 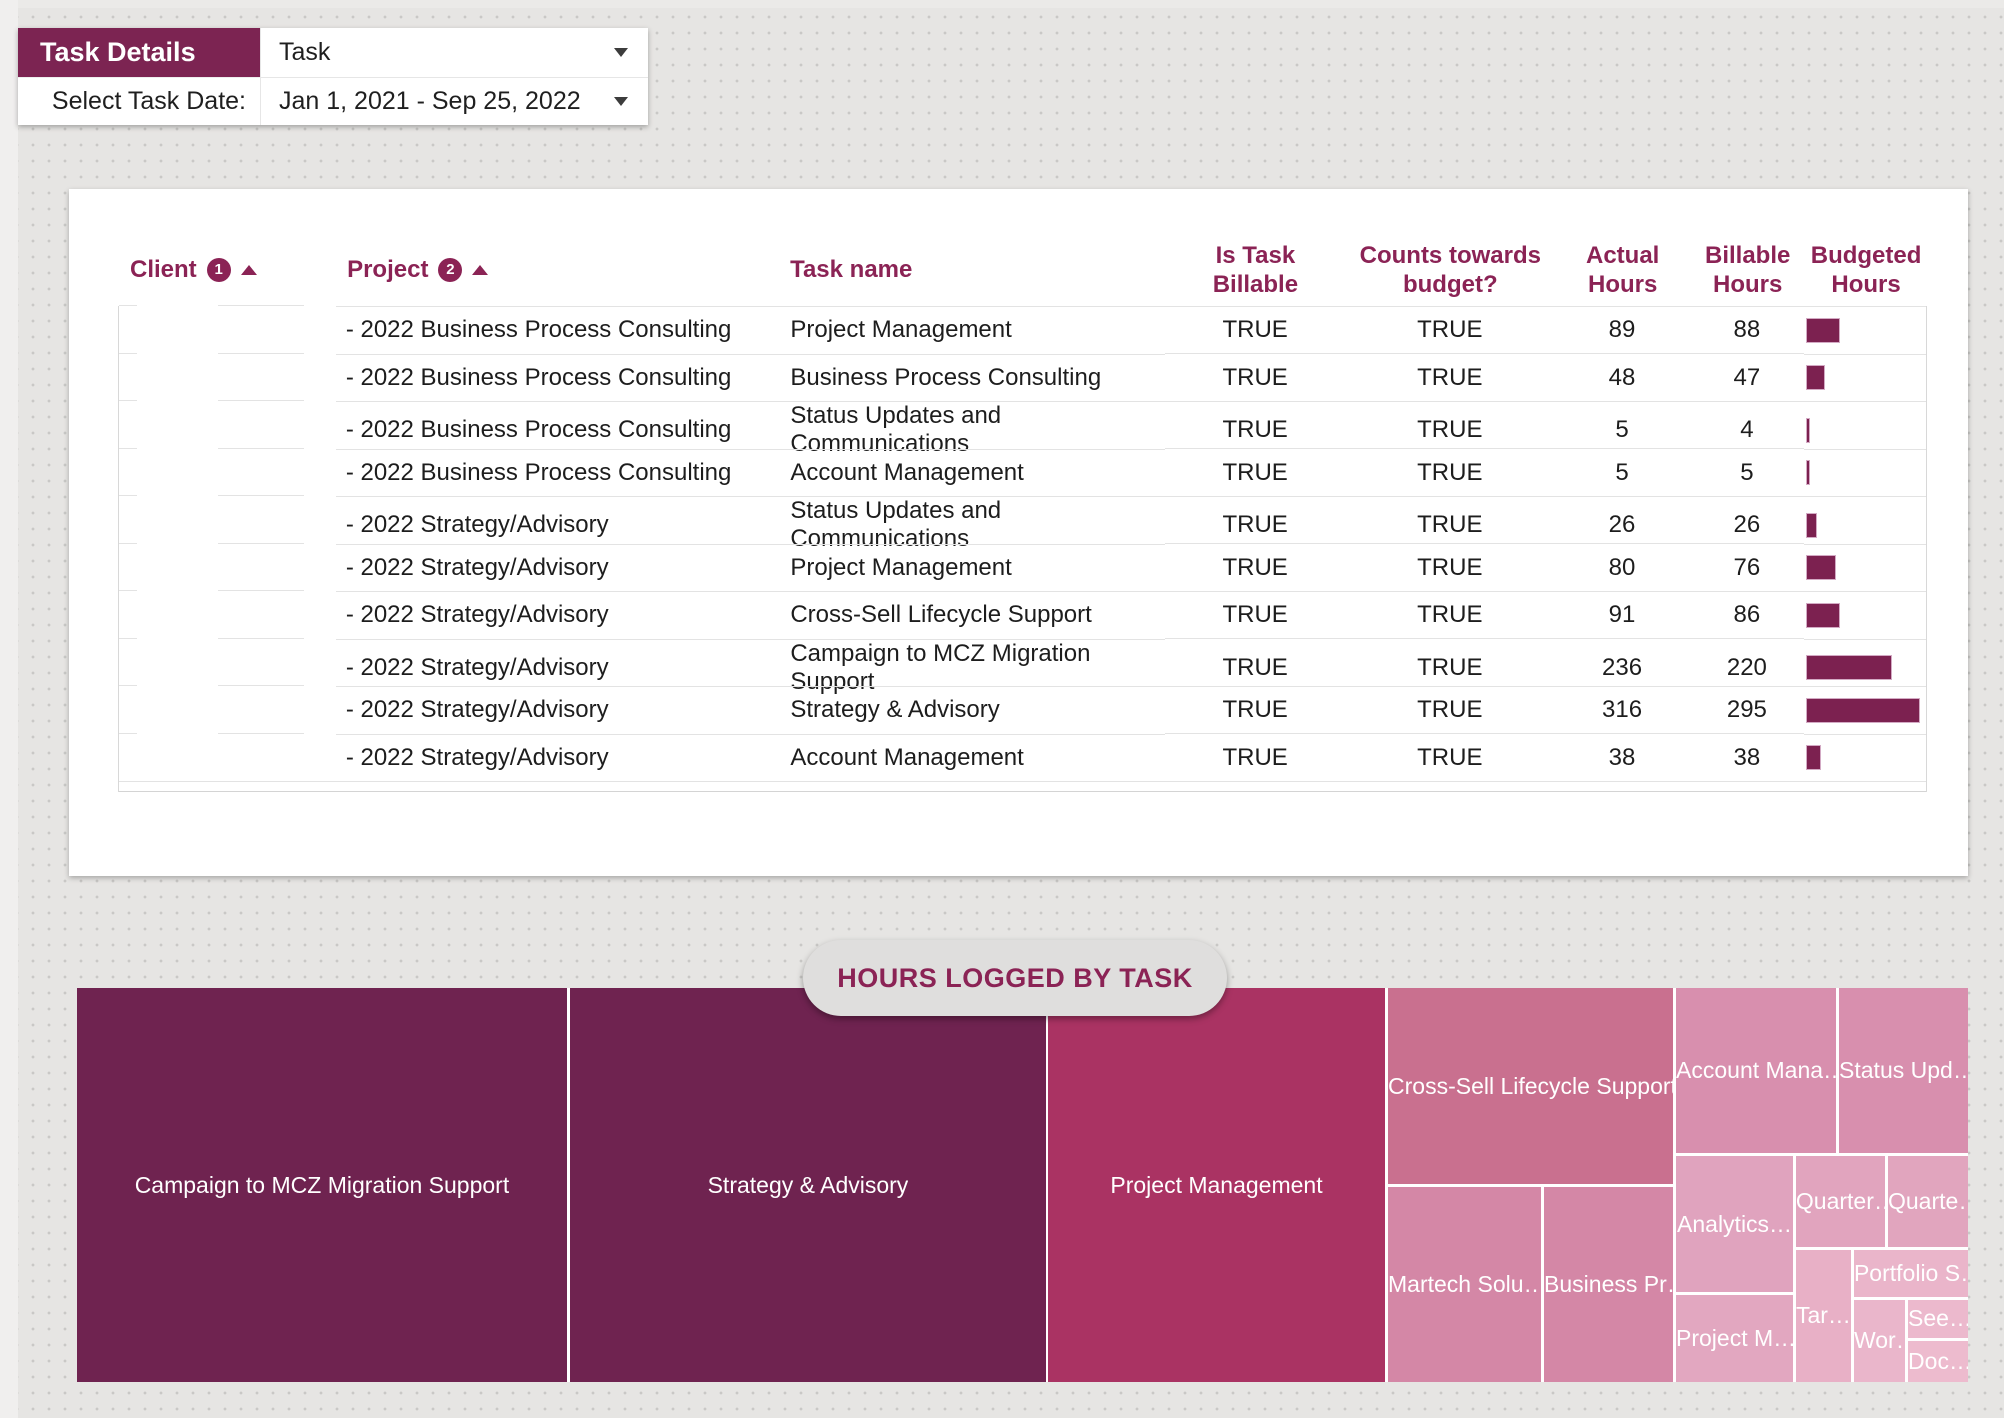 I want to click on cell-project: - 2022 Business Process Consulting, so click(x=558, y=330).